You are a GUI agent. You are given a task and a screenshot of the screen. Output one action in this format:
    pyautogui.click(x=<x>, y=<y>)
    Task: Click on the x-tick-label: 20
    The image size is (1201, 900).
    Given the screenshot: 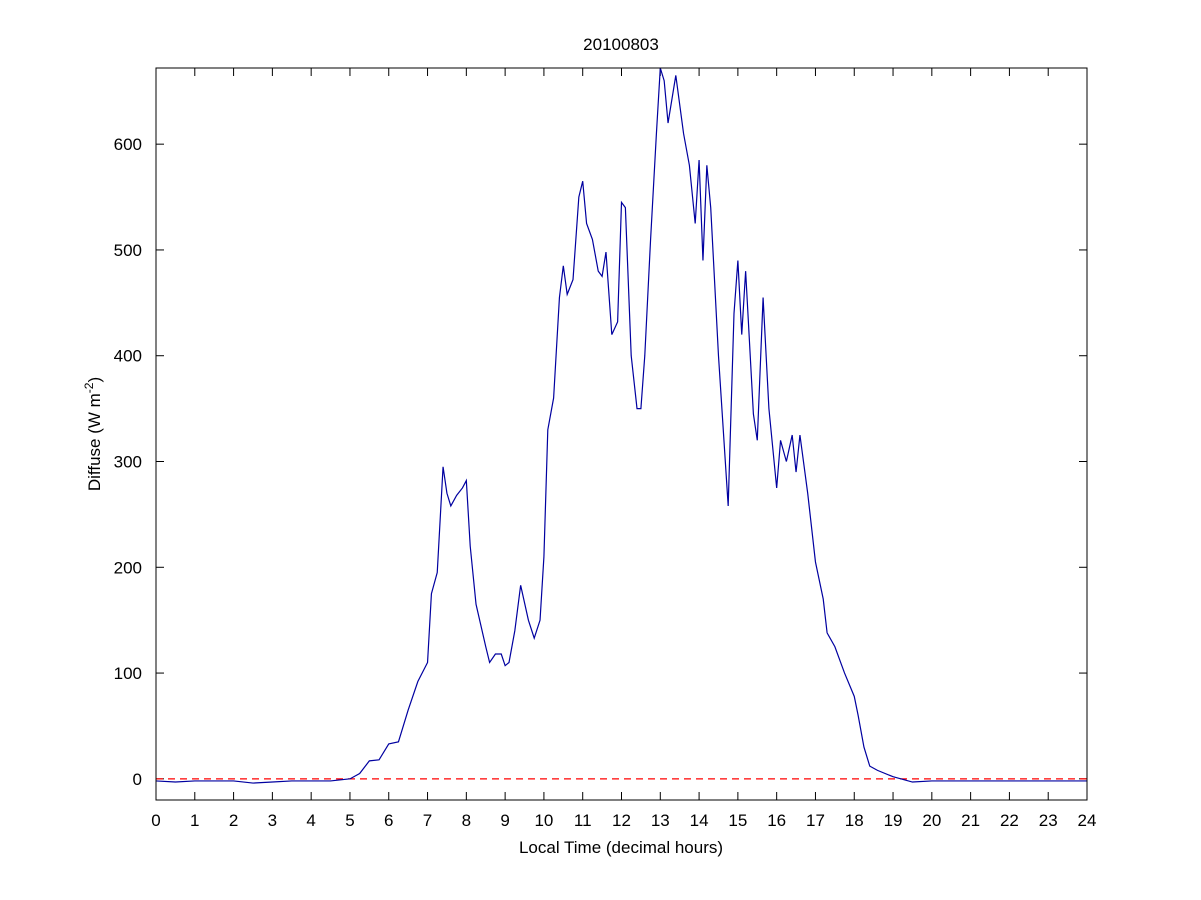 What is the action you would take?
    pyautogui.click(x=931, y=820)
    